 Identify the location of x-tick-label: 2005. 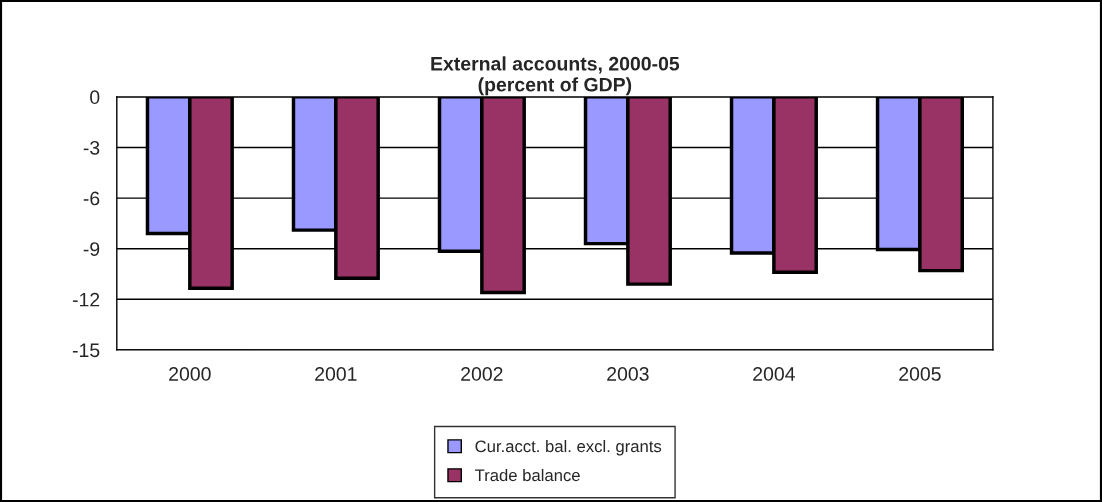
(920, 374).